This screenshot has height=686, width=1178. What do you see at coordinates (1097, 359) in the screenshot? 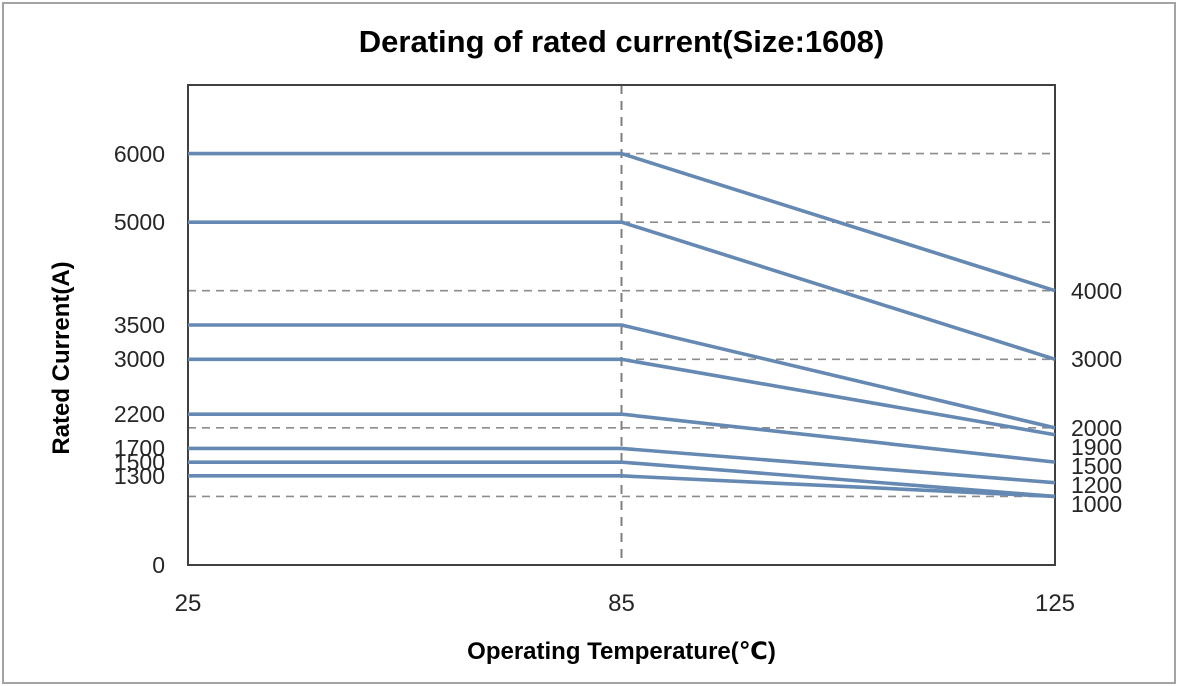
I see `right-end-label-3000: 3000` at bounding box center [1097, 359].